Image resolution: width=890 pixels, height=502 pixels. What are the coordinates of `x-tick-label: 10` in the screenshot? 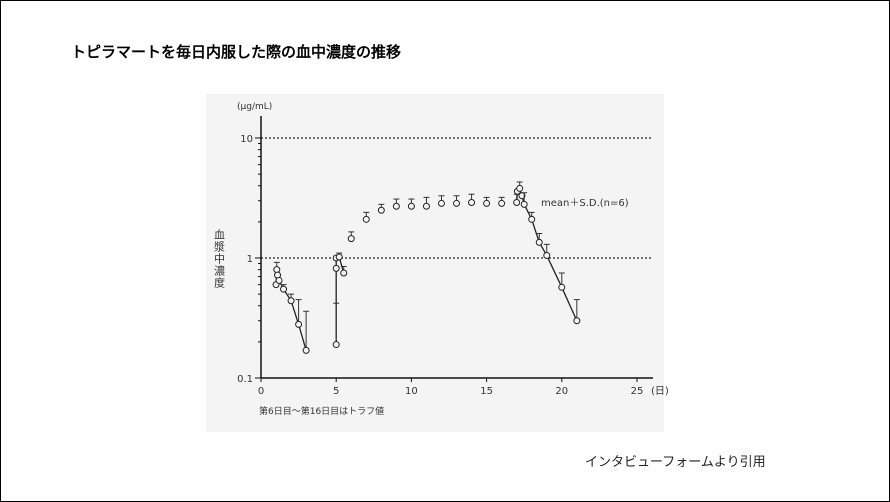 It's located at (411, 391).